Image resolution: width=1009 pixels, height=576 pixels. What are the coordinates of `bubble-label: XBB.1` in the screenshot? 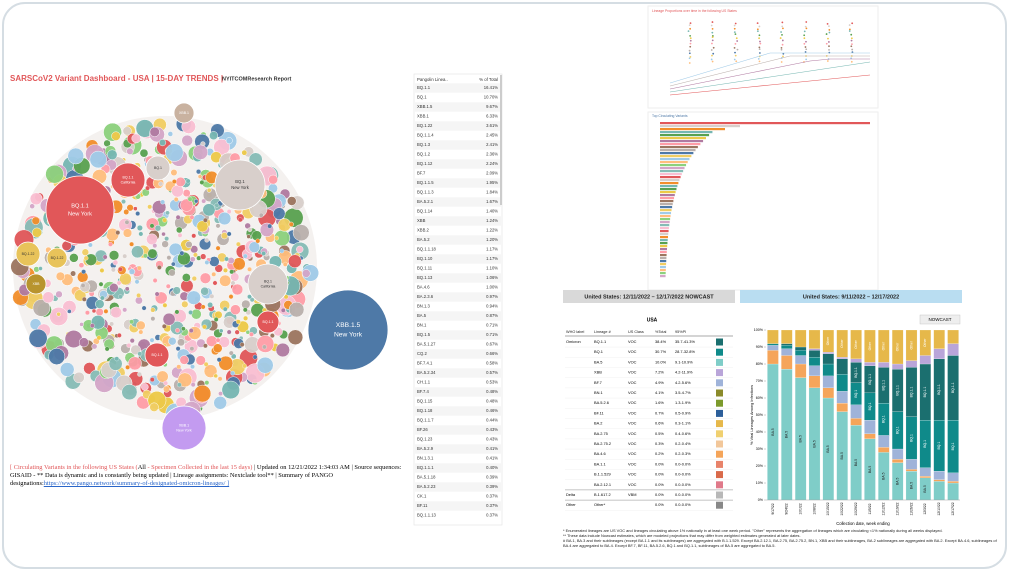 It's located at (184, 113).